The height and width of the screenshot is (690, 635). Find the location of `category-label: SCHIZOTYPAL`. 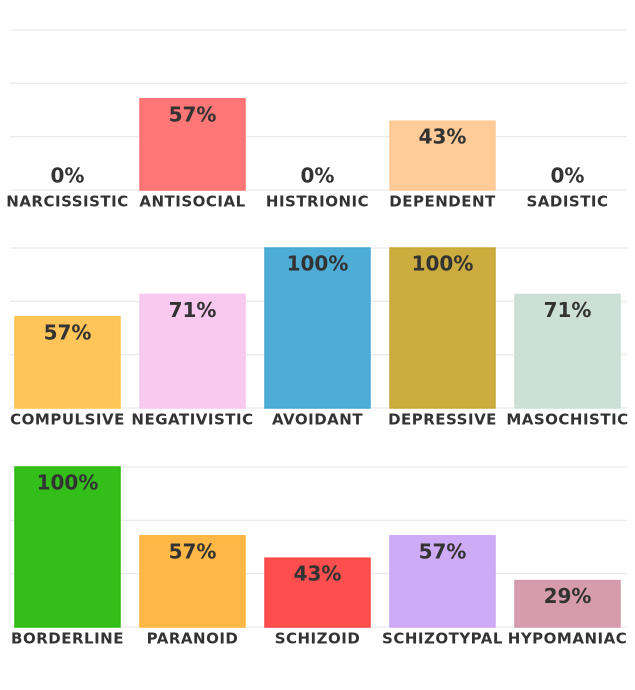

category-label: SCHIZOTYPAL is located at coordinates (442, 639).